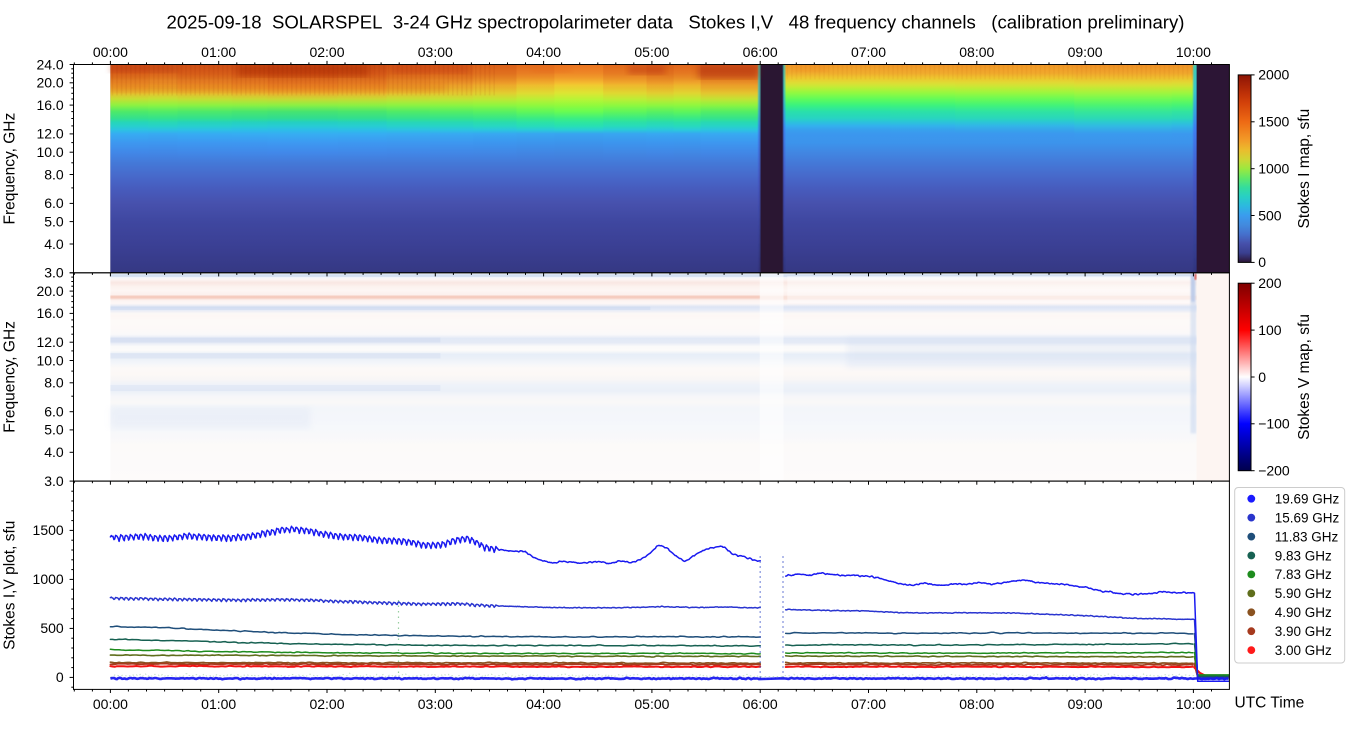 The image size is (1350, 730). What do you see at coordinates (1303, 555) in the screenshot?
I see `svg-text: 9.83 GHz` at bounding box center [1303, 555].